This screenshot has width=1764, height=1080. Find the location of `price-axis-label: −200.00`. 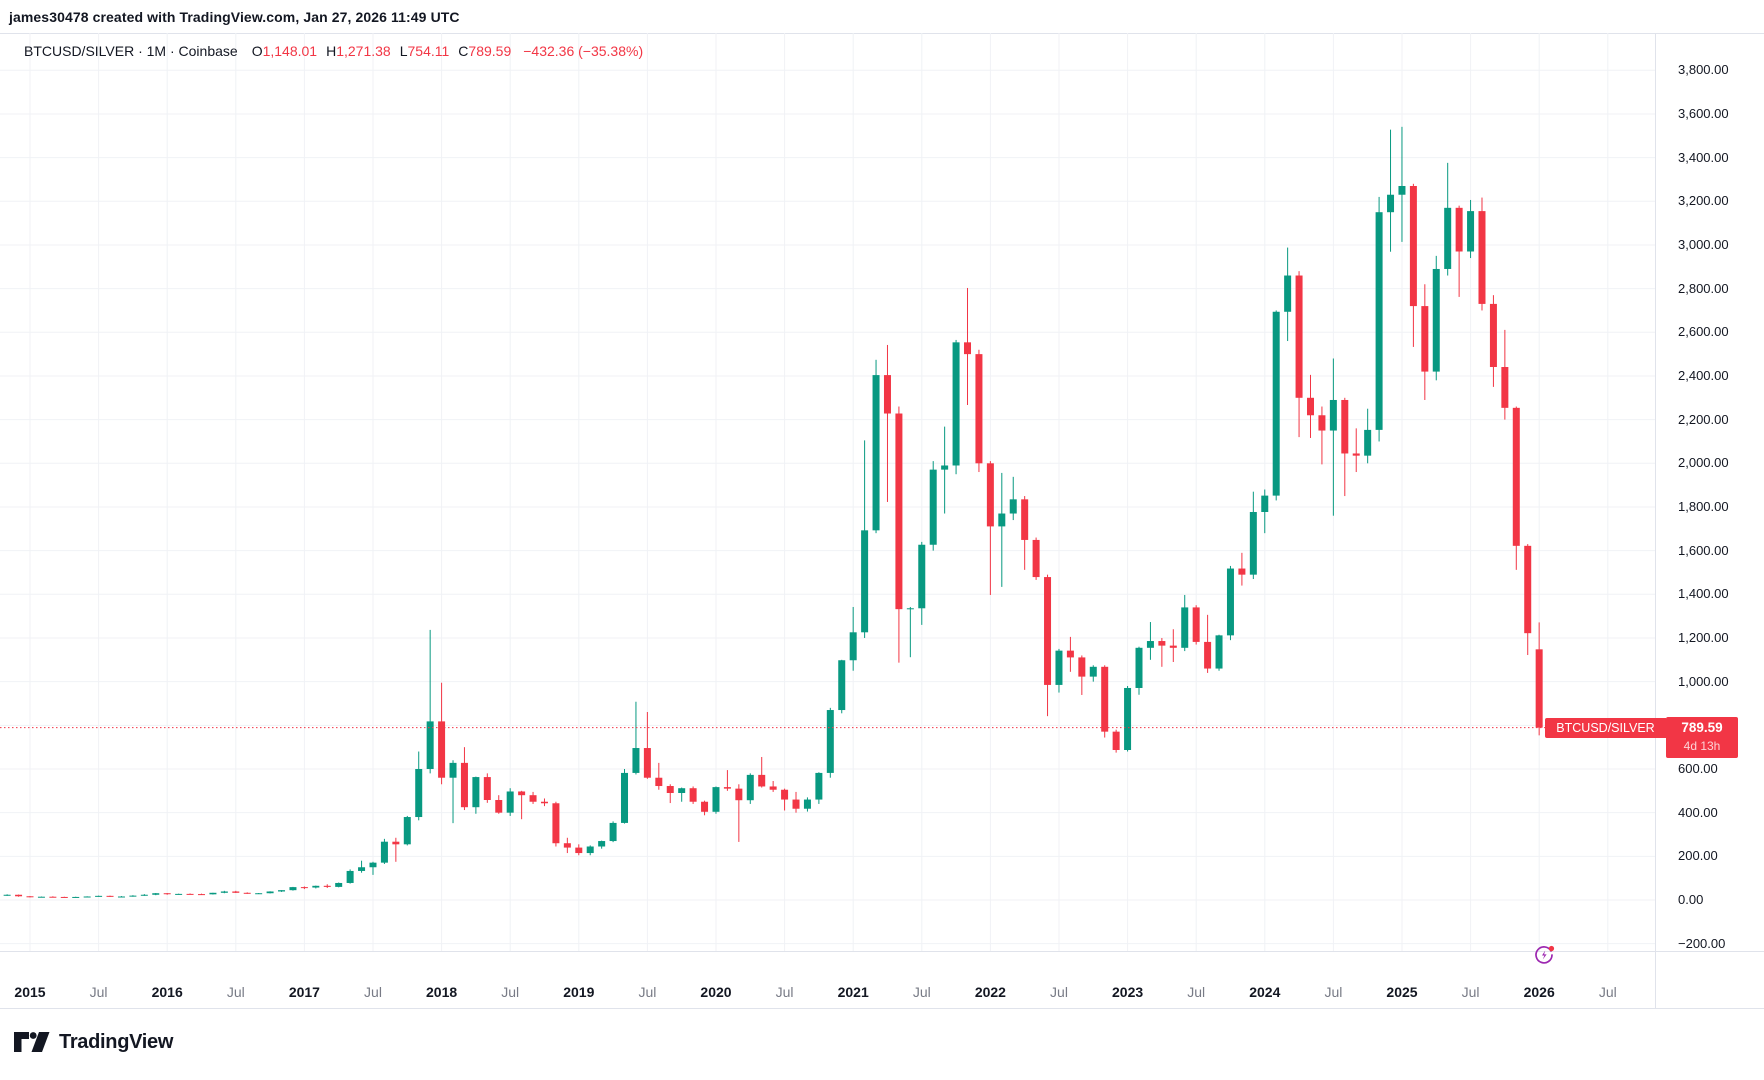

price-axis-label: −200.00 is located at coordinates (1702, 943).